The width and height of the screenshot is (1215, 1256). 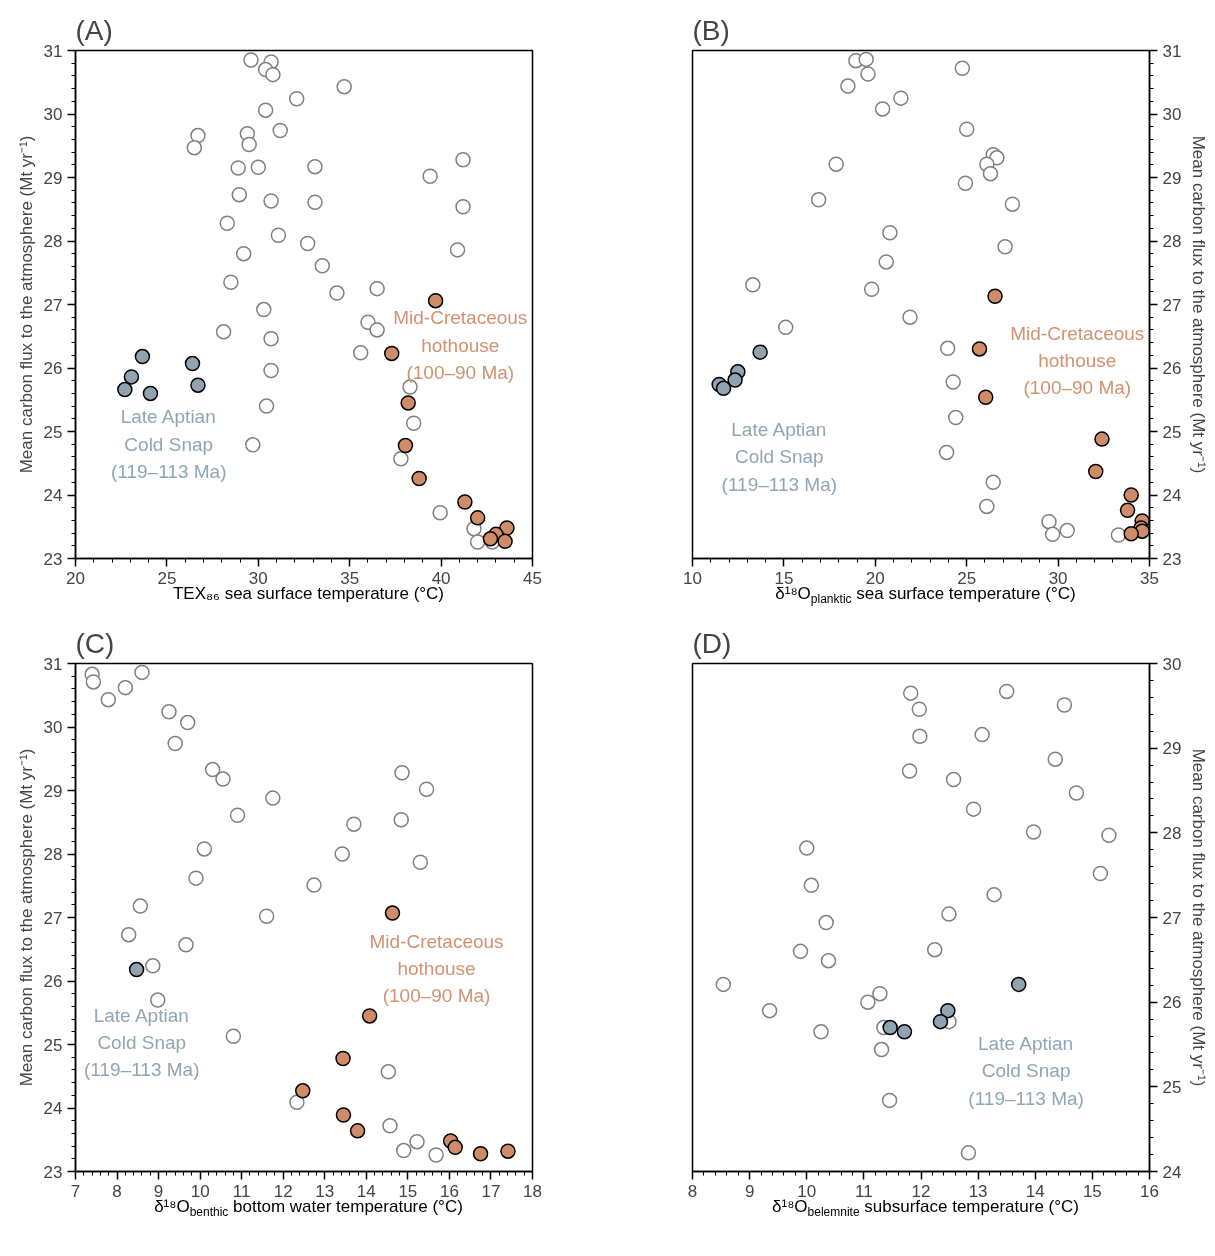 What do you see at coordinates (1172, 664) in the screenshot?
I see `y2-tick-label: 30` at bounding box center [1172, 664].